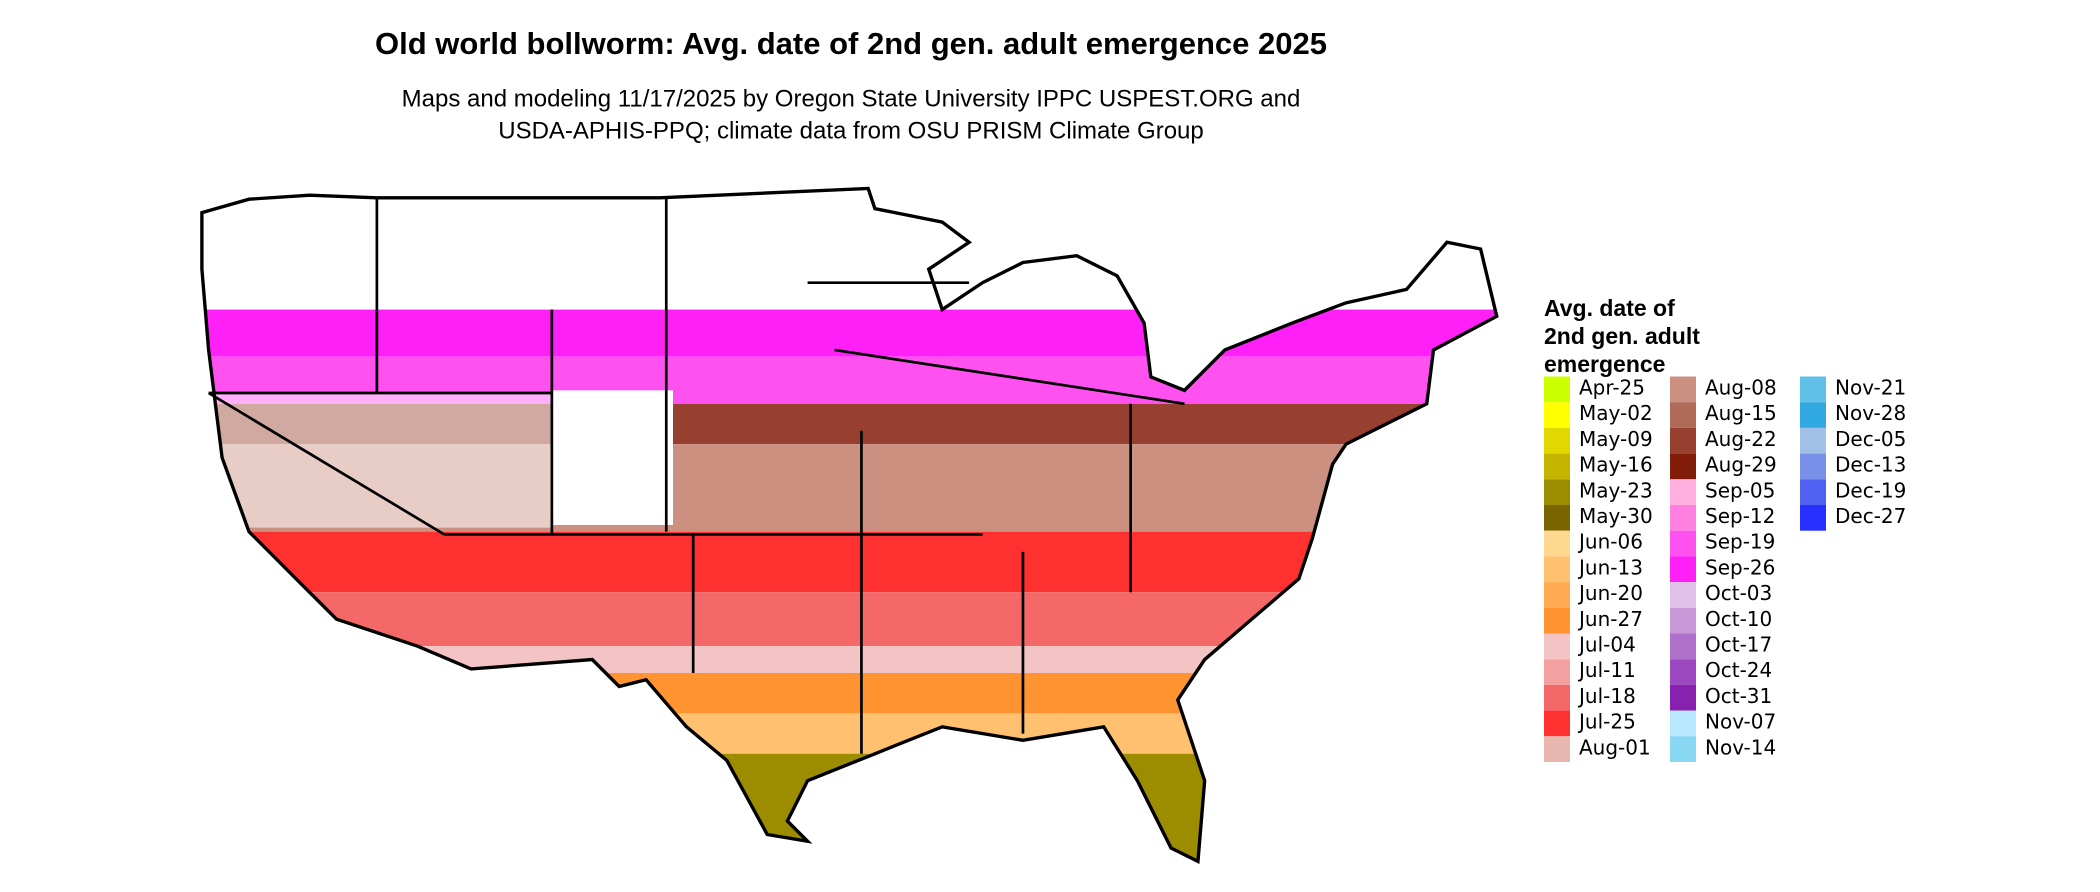  Describe the element at coordinates (1606, 696) in the screenshot. I see `legend-label: Jul-18` at that location.